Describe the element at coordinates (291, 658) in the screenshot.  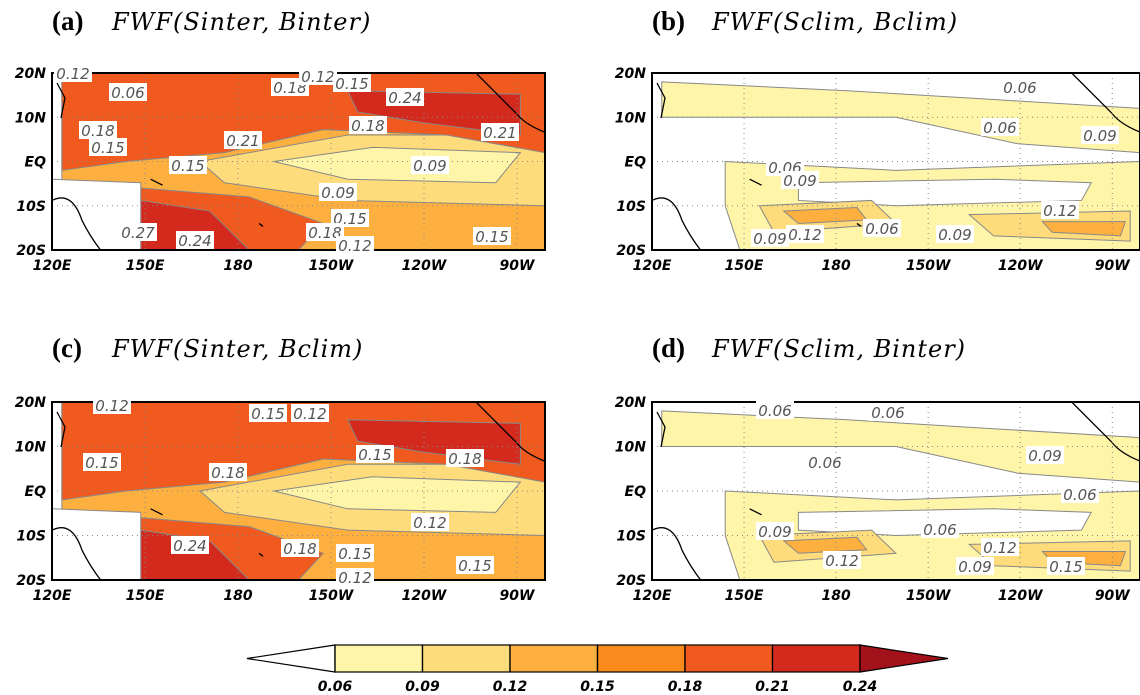
I see `colorbar-extend-low` at that location.